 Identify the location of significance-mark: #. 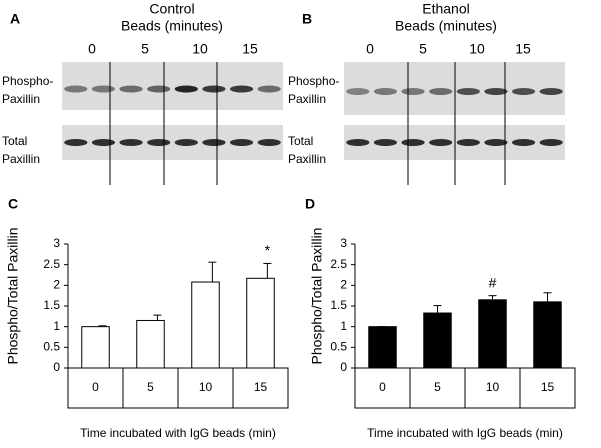
(493, 282).